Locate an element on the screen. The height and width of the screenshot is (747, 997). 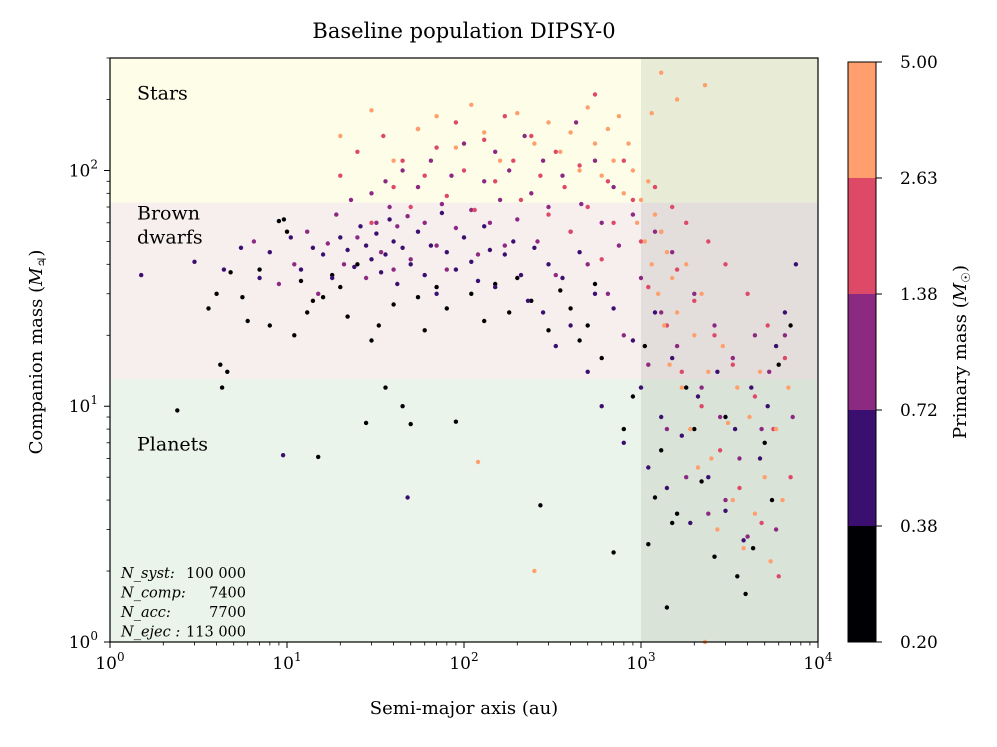
colorbar-tick-label: 0.38 is located at coordinates (919, 527).